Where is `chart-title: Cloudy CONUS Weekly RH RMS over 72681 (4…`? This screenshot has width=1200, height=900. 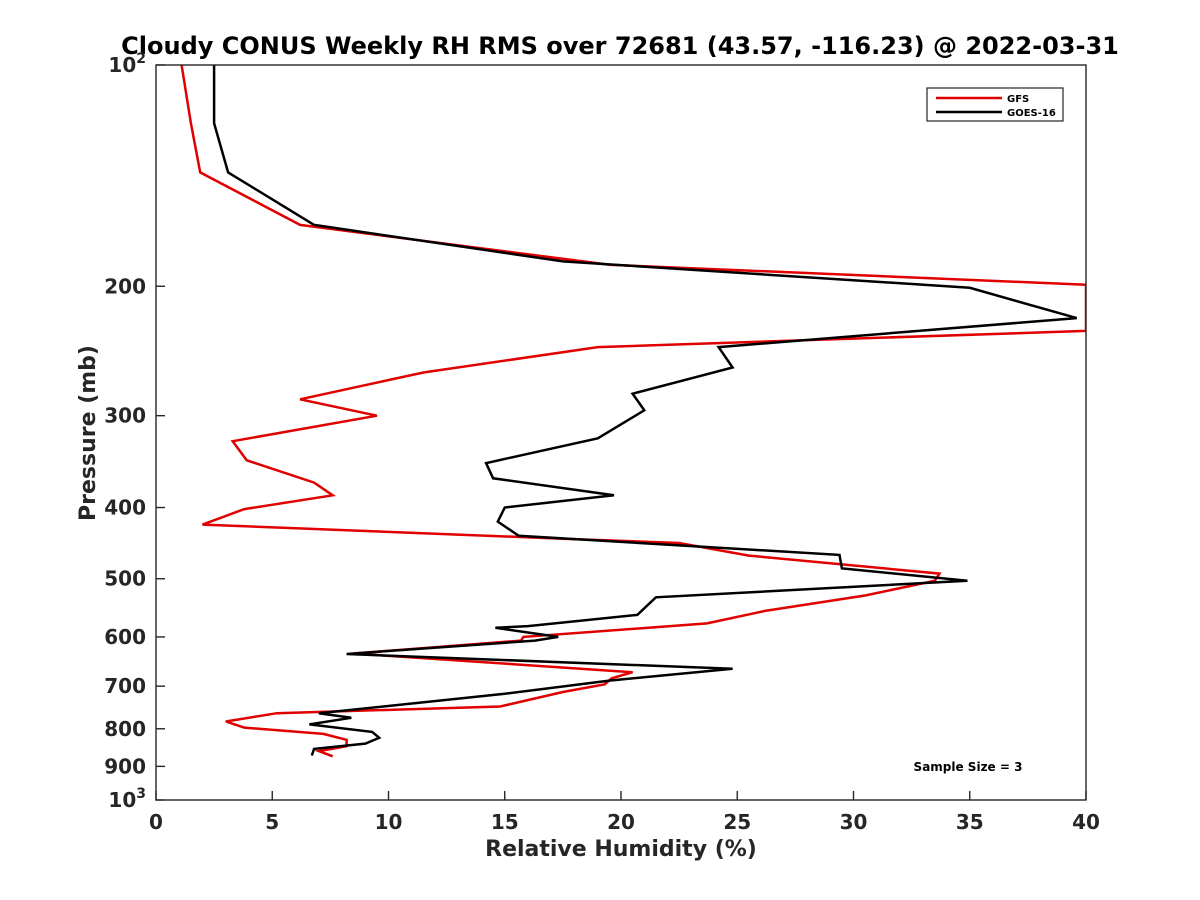
chart-title: Cloudy CONUS Weekly RH RMS over 72681 (4… is located at coordinates (620, 46).